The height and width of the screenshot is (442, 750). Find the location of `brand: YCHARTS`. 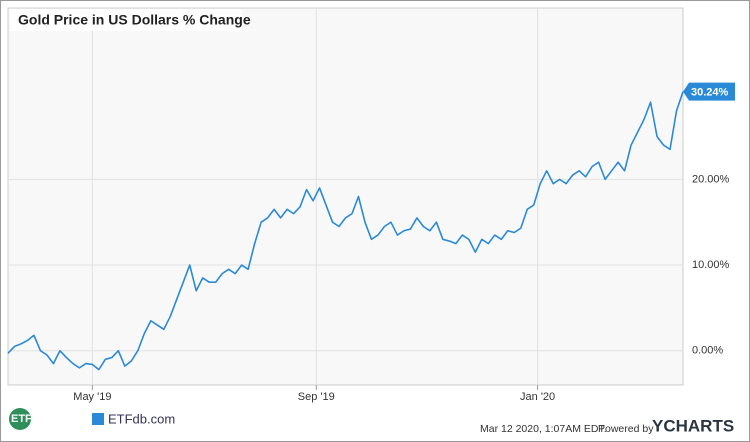

brand: YCHARTS is located at coordinates (693, 425).